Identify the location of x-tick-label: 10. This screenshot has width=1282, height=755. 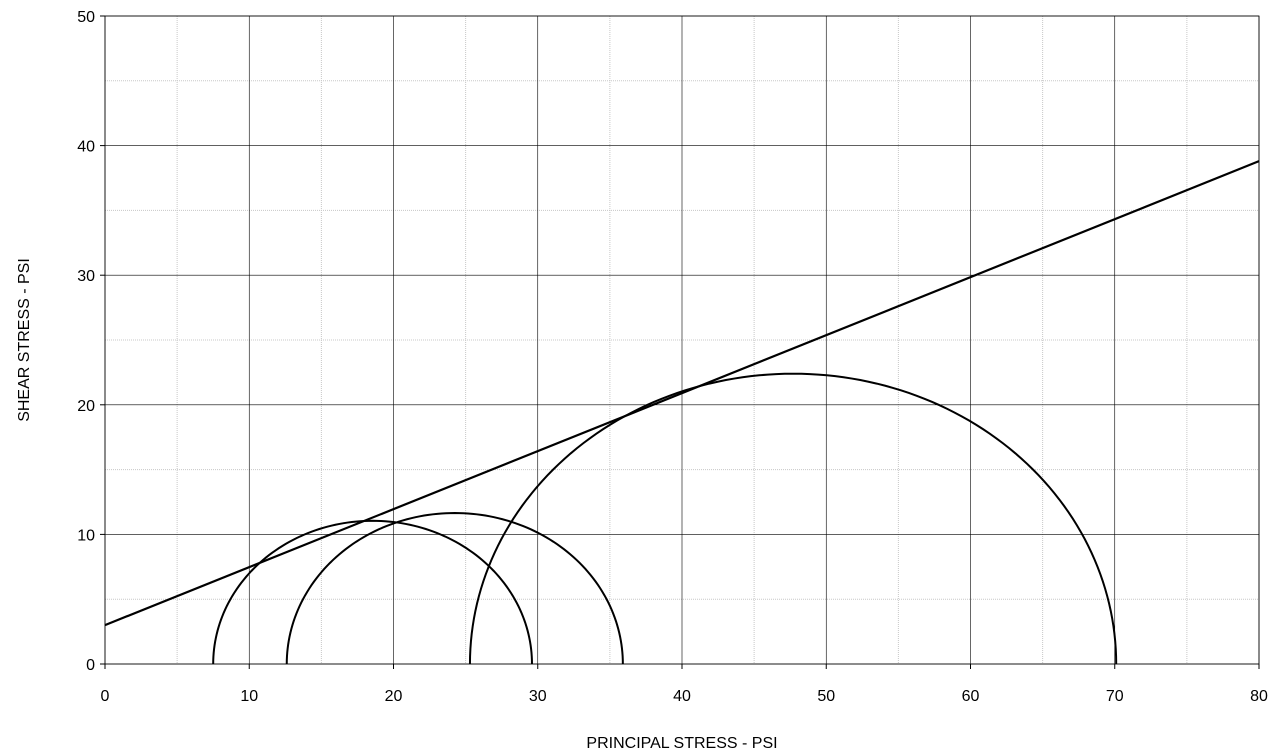
(249, 696).